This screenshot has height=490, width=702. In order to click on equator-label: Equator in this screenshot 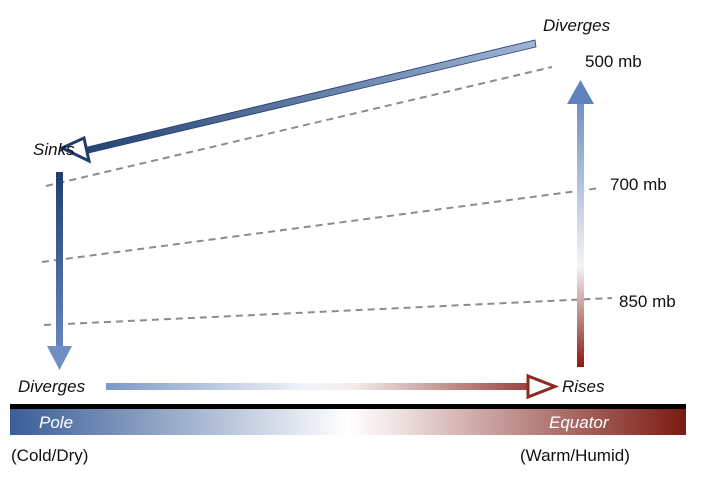, I will do `click(579, 422)`.